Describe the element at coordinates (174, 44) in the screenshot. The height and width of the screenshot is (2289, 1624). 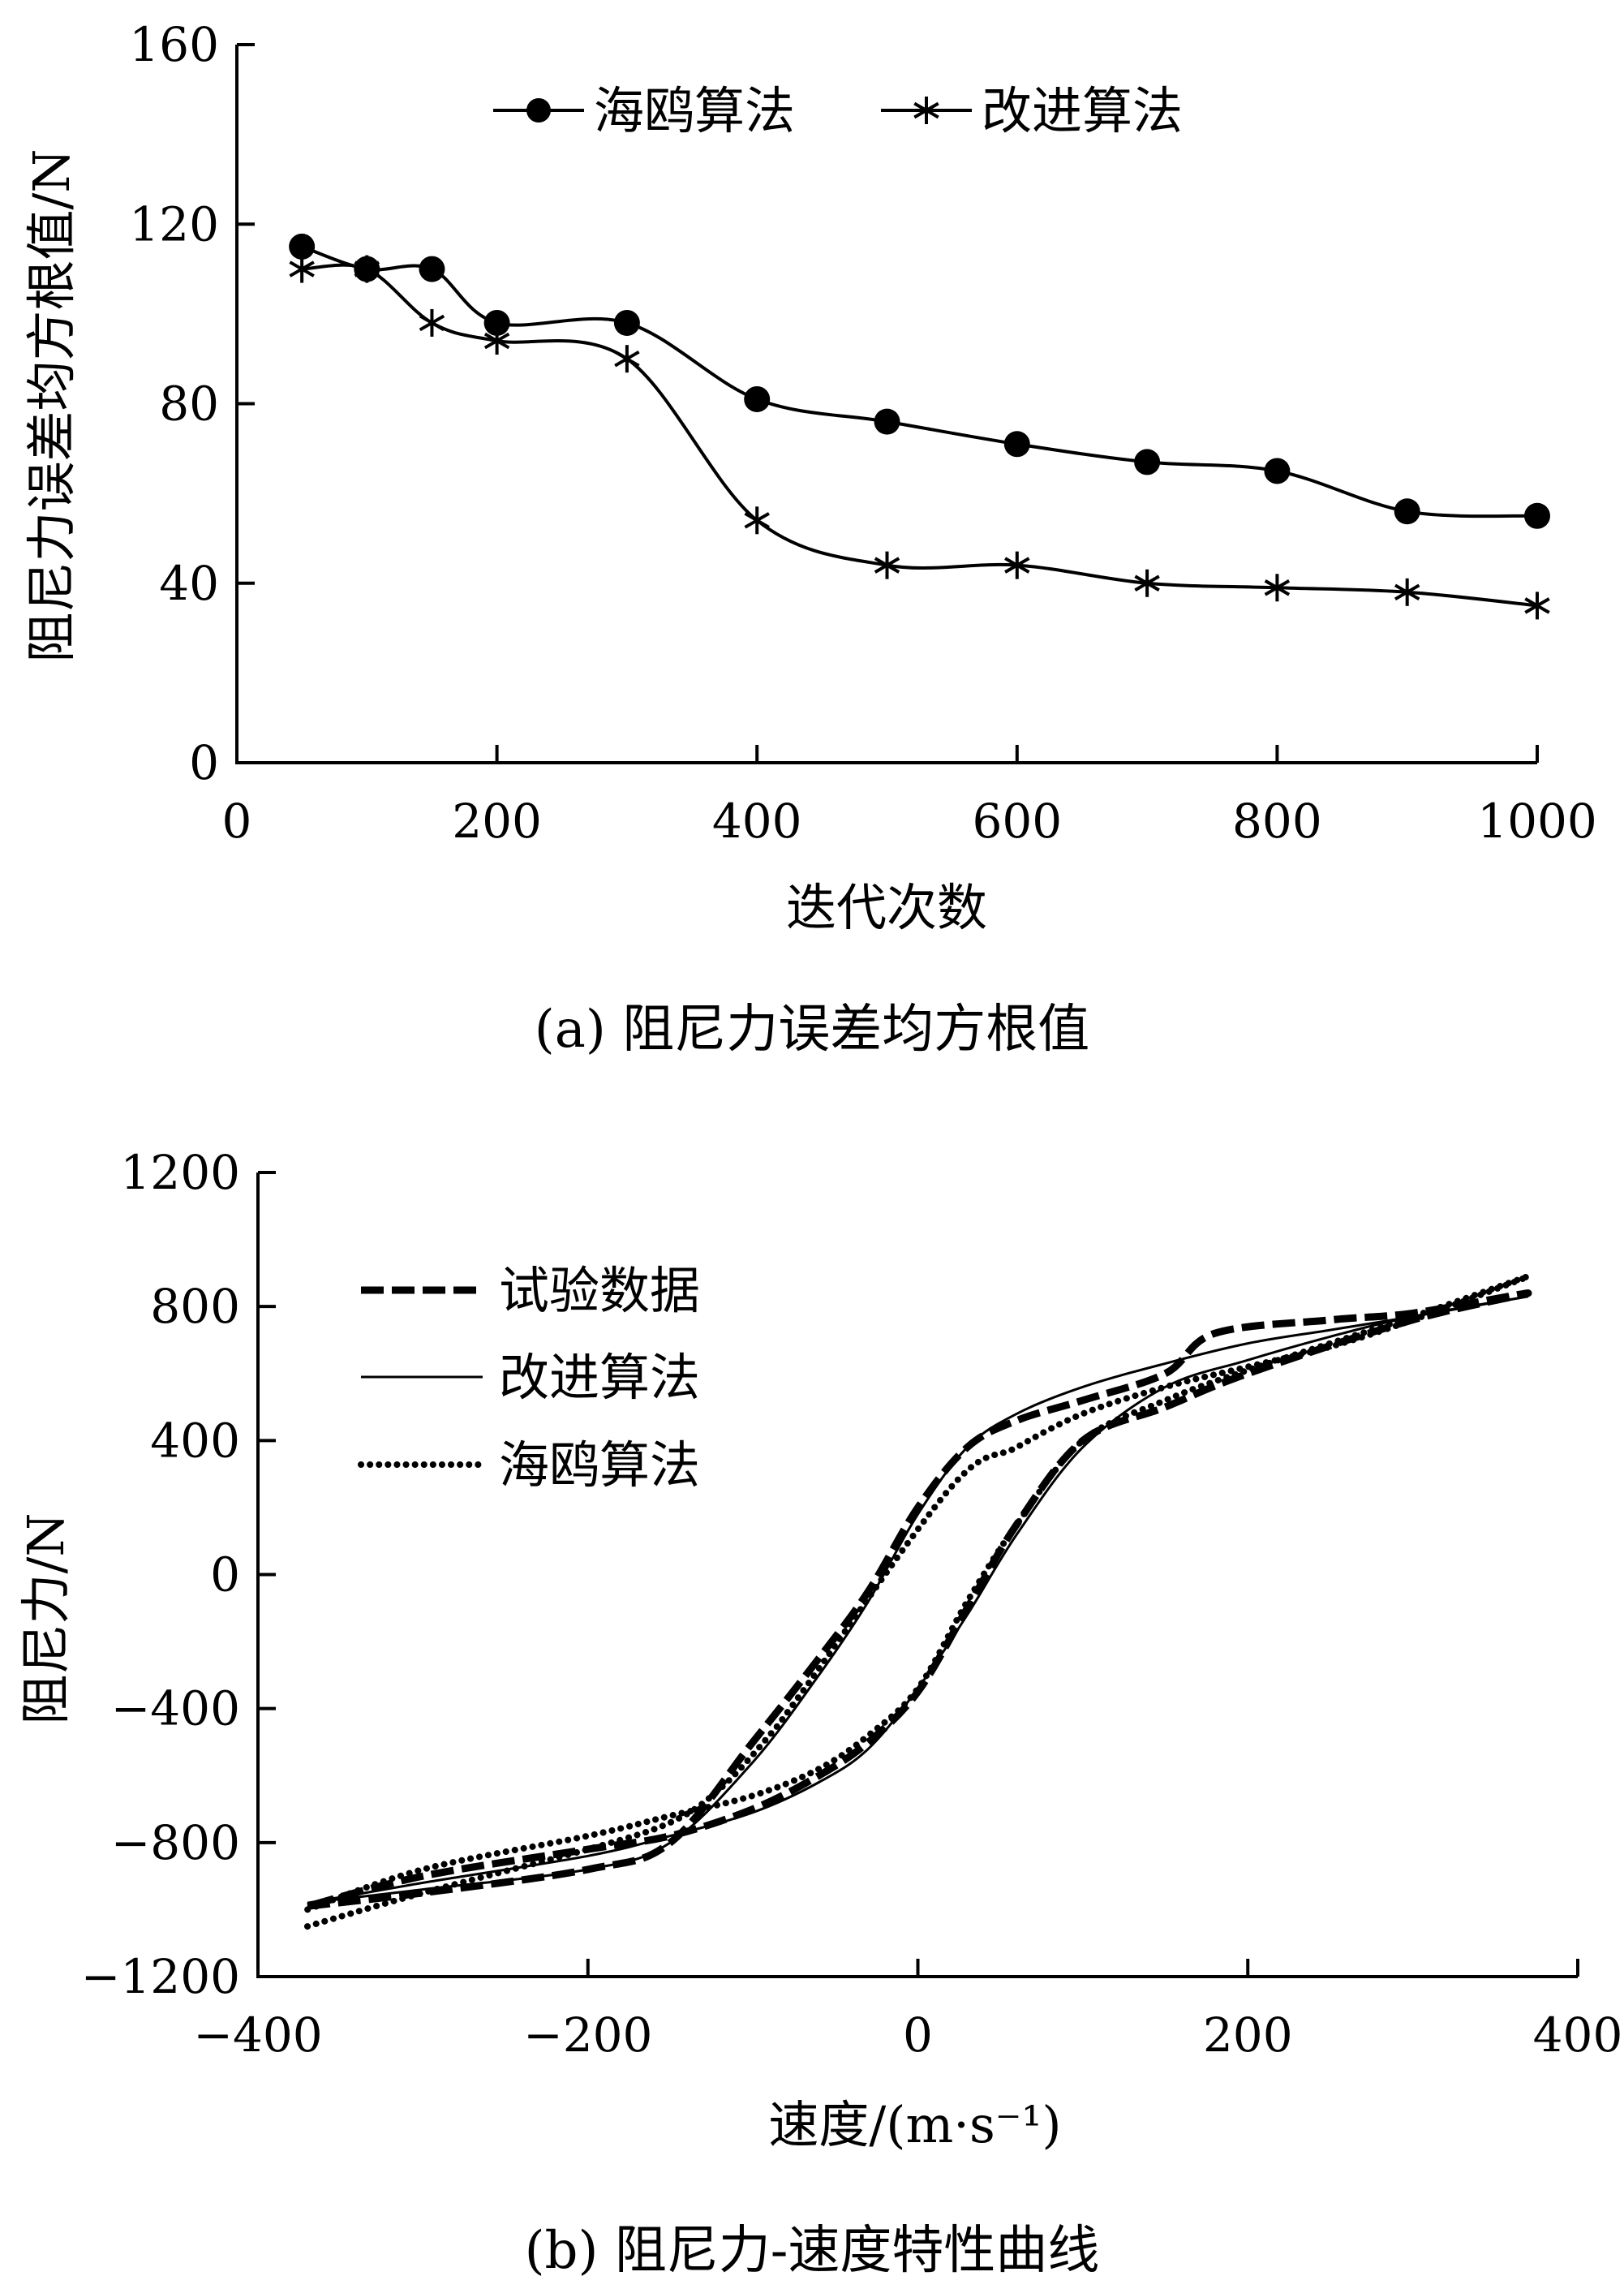
I see `y-tick-label: 160` at that location.